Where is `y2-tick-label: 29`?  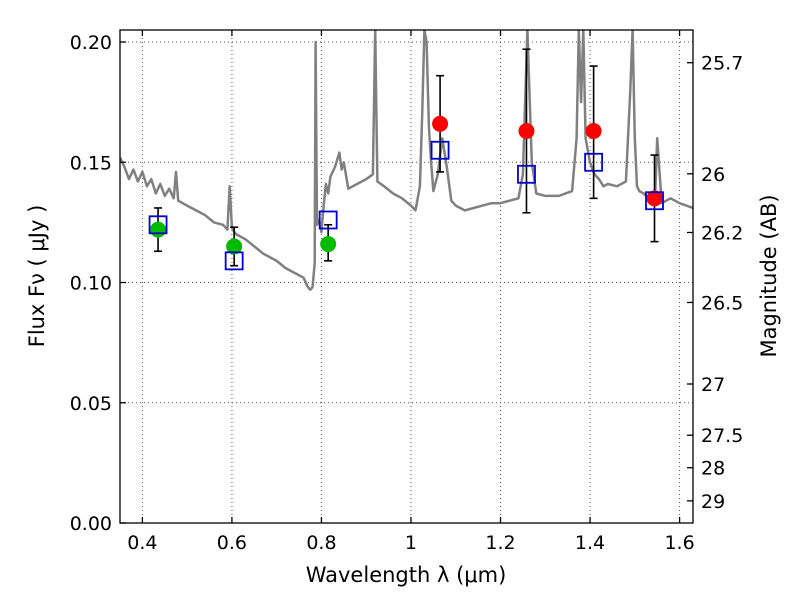 y2-tick-label: 29 is located at coordinates (713, 502).